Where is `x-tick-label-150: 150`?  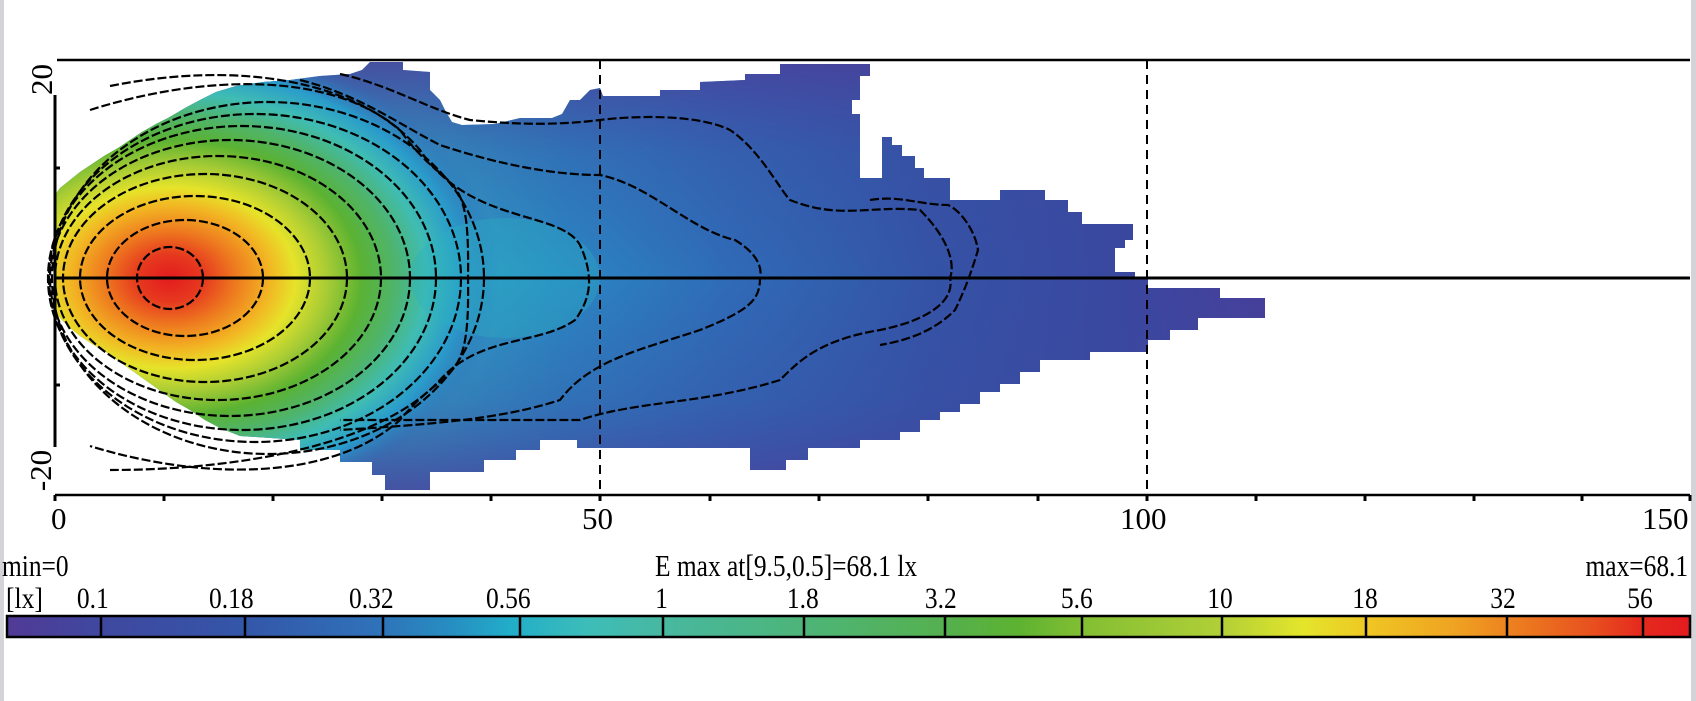
x-tick-label-150: 150 is located at coordinates (1665, 518).